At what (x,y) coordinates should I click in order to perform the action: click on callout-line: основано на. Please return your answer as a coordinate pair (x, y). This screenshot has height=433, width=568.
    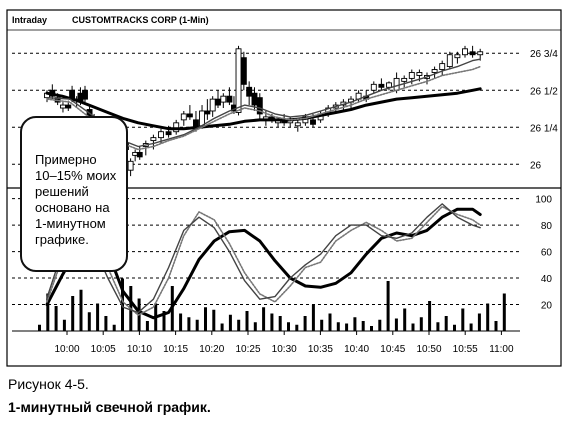
    Looking at the image, I should click on (72, 207).